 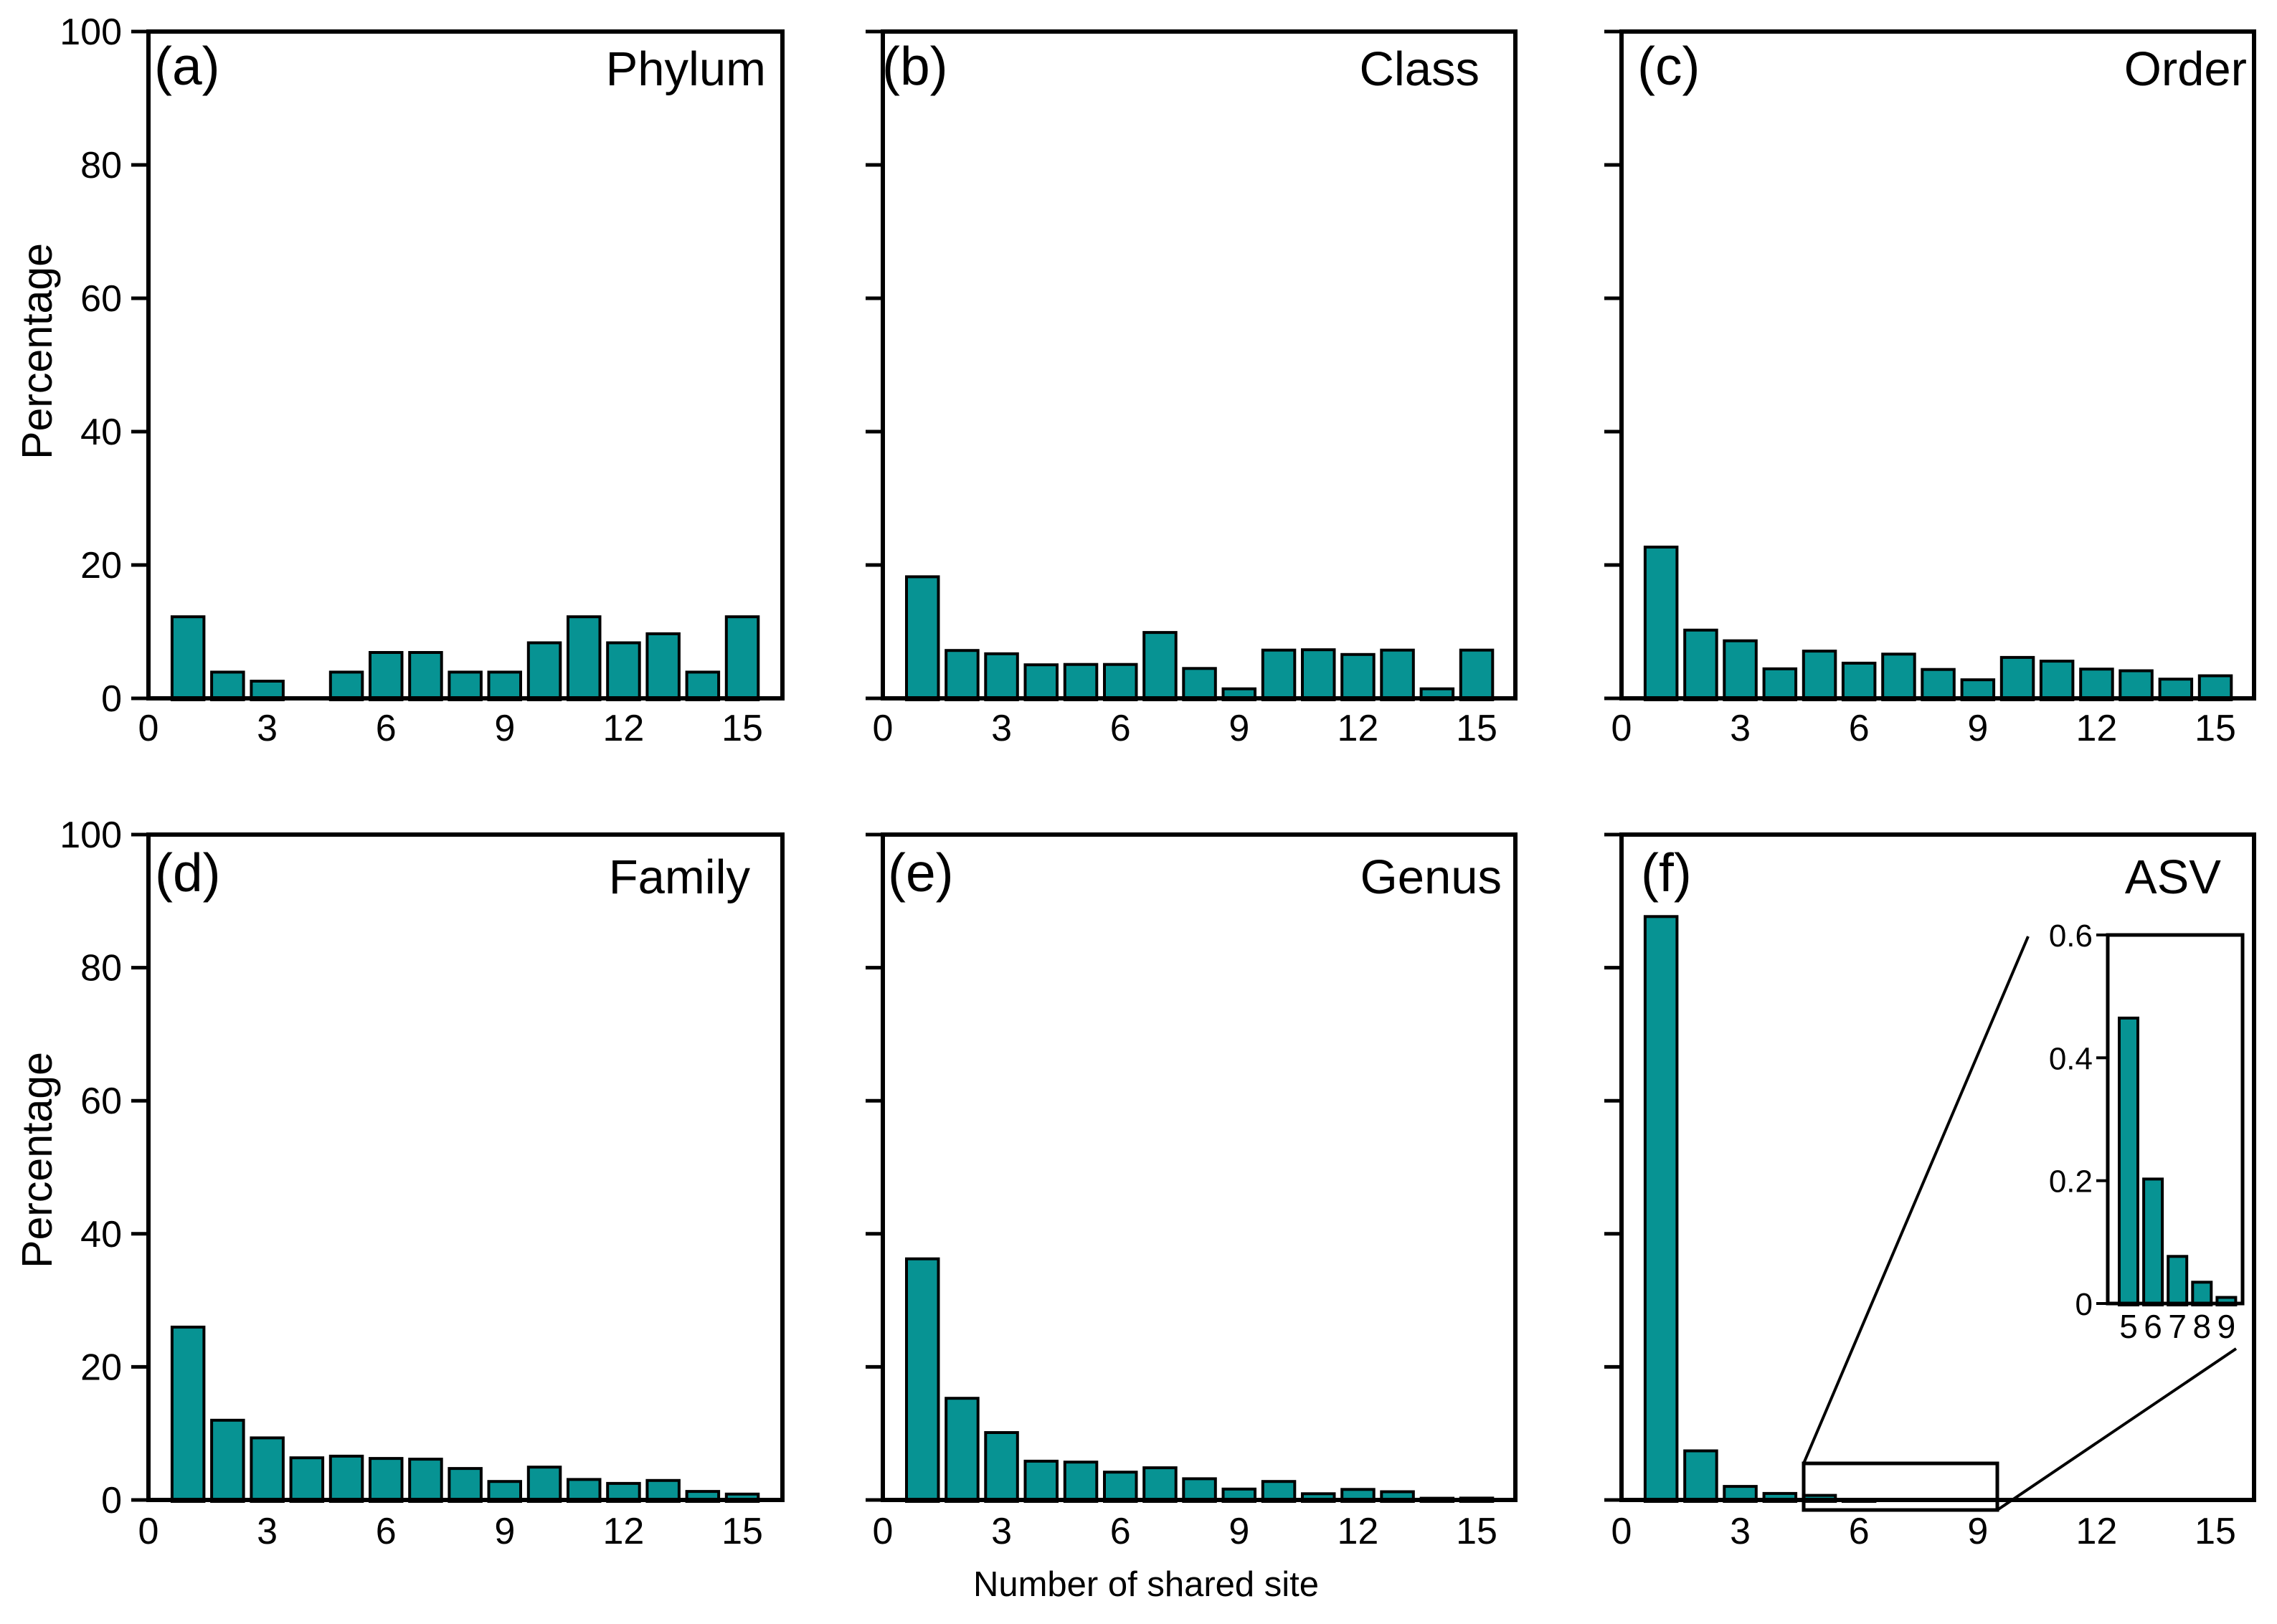 What do you see at coordinates (1419, 69) in the screenshot?
I see `svg-text: Class` at bounding box center [1419, 69].